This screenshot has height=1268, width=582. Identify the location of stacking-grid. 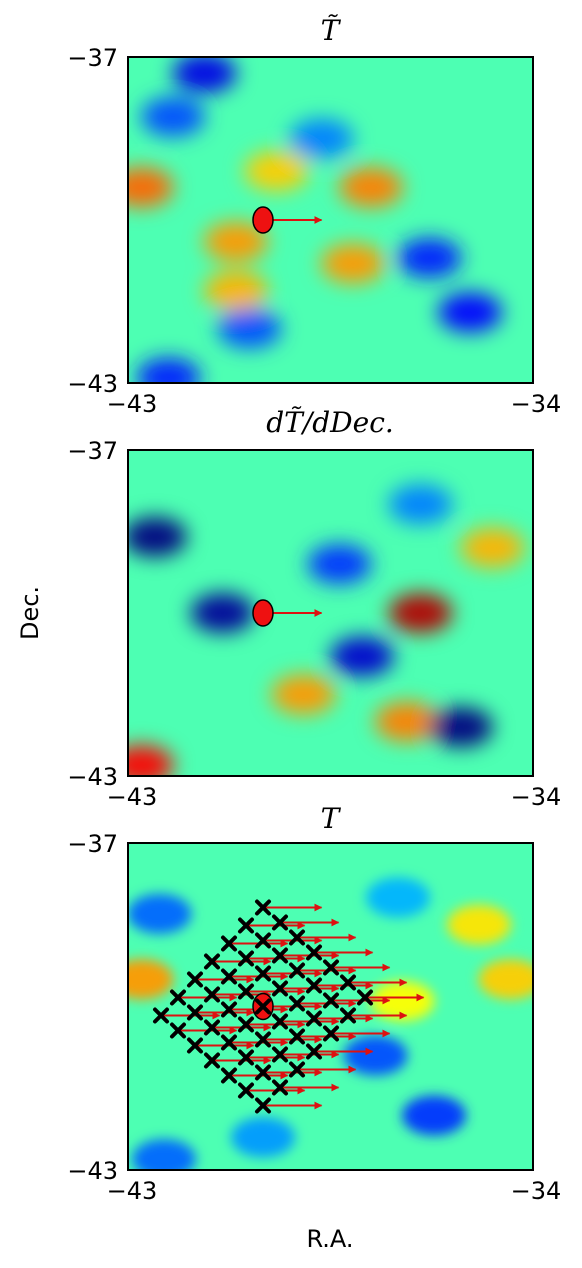
(289, 1006).